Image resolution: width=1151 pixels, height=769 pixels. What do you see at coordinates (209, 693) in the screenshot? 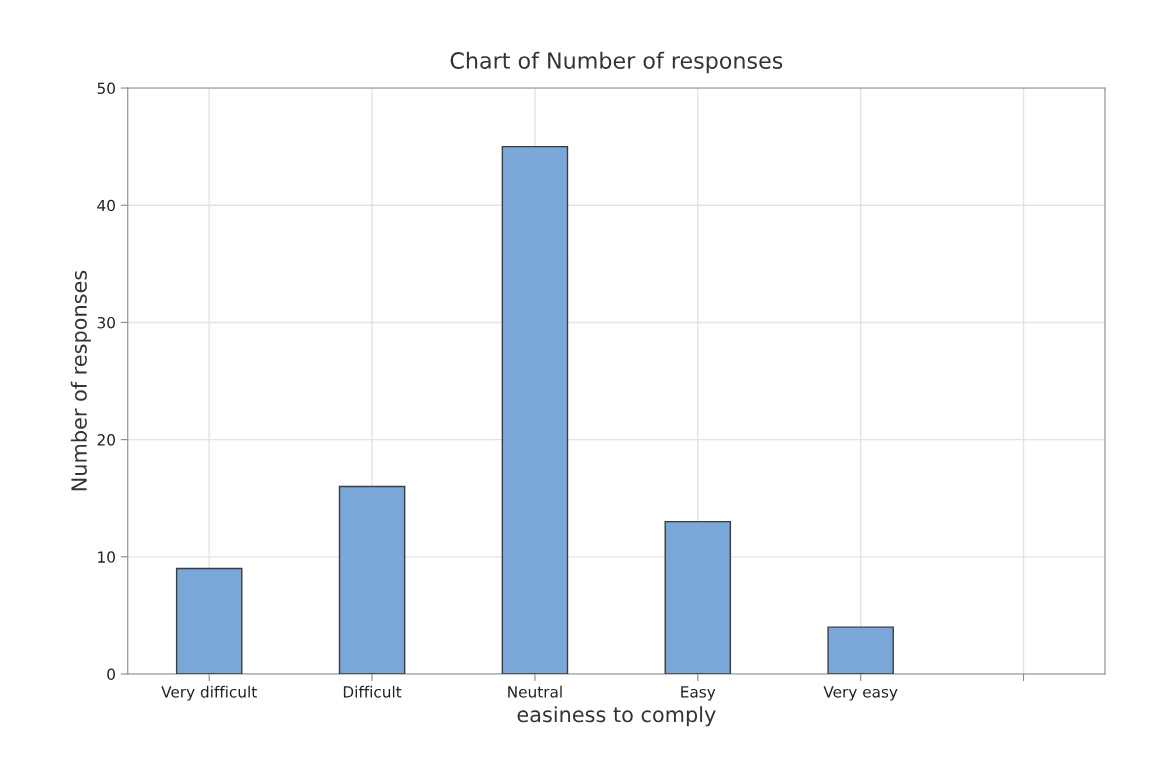
I see `x-tick-label: Very difficult` at bounding box center [209, 693].